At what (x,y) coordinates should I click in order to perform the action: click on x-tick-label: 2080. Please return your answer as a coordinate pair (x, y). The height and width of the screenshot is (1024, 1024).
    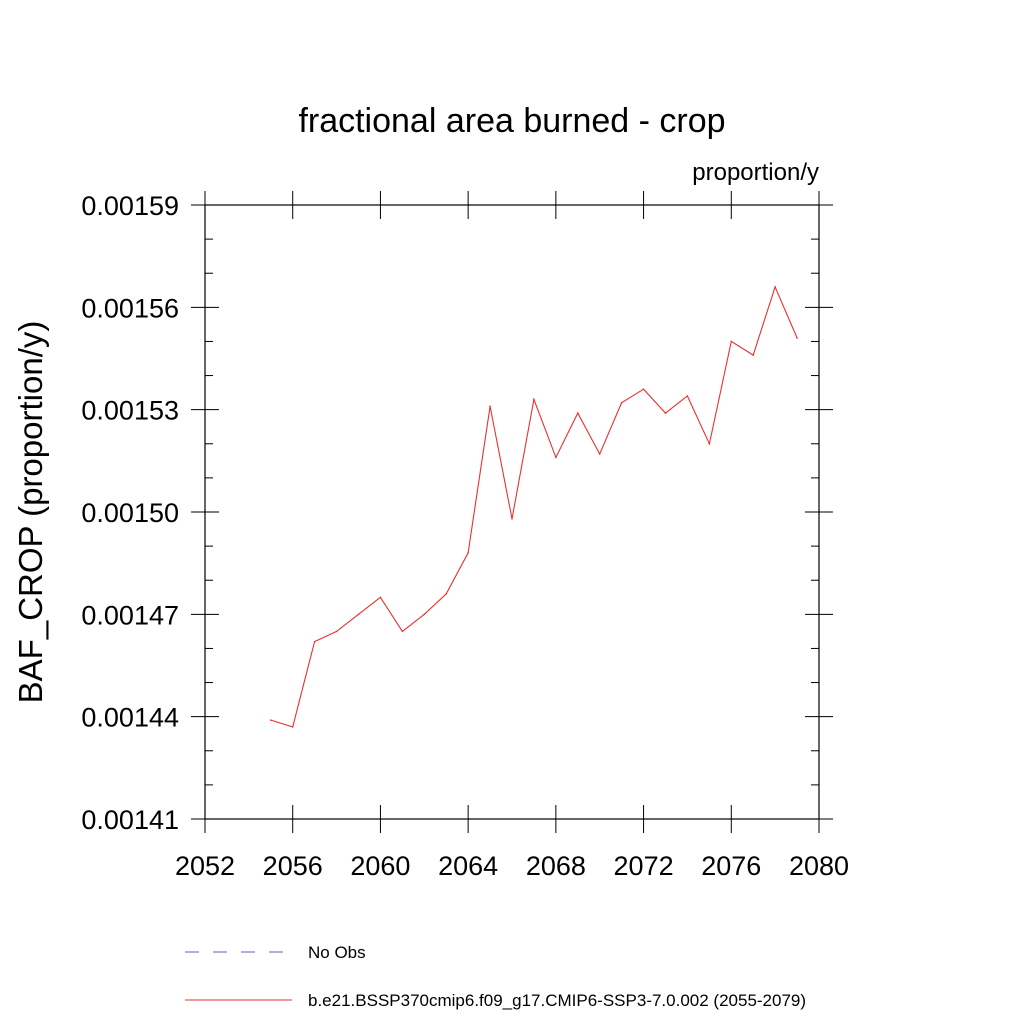
    Looking at the image, I should click on (819, 866).